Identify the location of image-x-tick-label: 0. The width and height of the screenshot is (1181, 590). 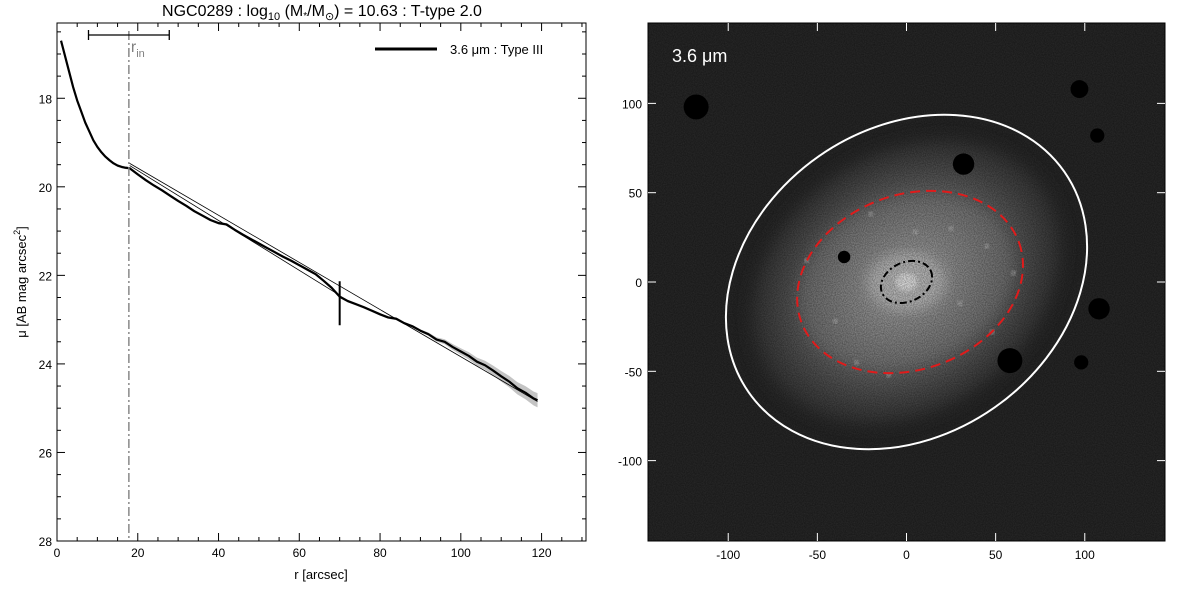
(906, 555).